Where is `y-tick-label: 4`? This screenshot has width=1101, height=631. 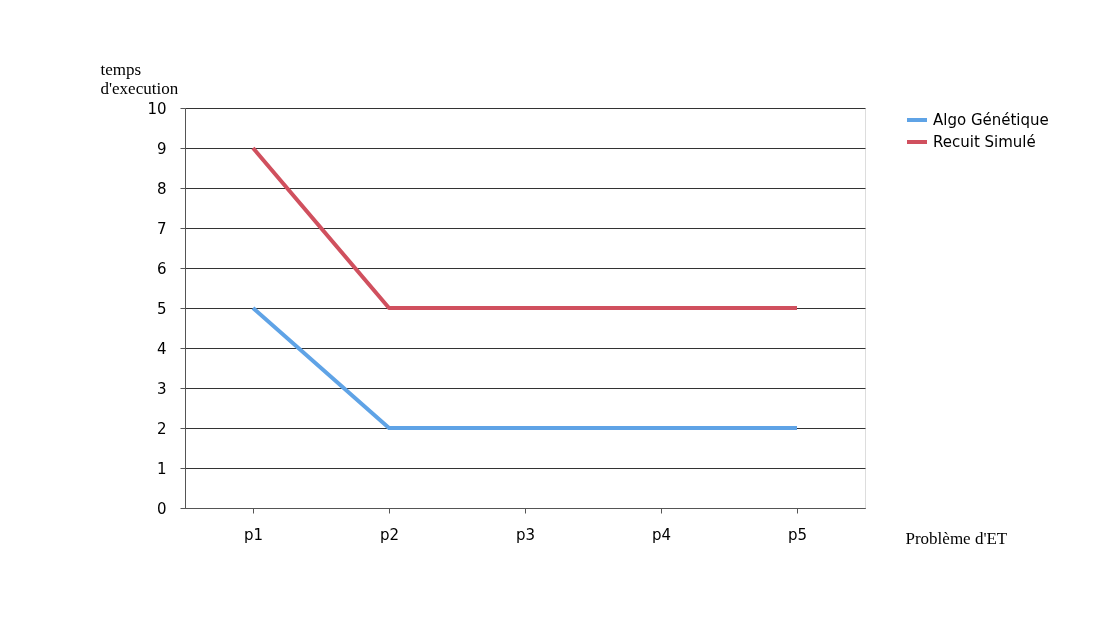 y-tick-label: 4 is located at coordinates (161, 348).